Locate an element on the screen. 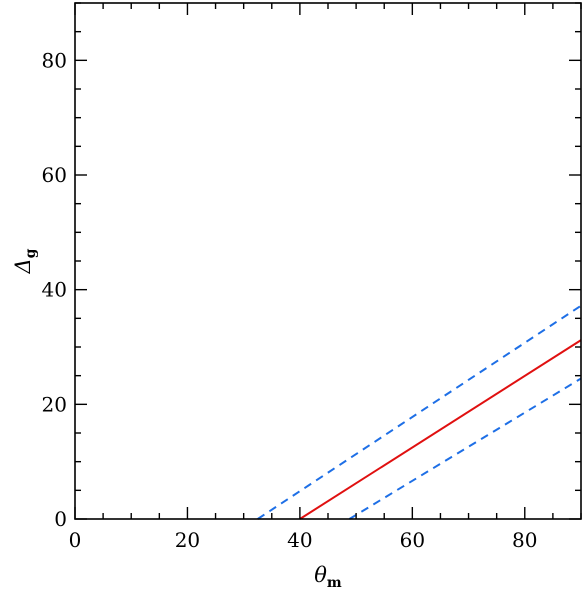  x-axis-label: θm is located at coordinates (328, 576).